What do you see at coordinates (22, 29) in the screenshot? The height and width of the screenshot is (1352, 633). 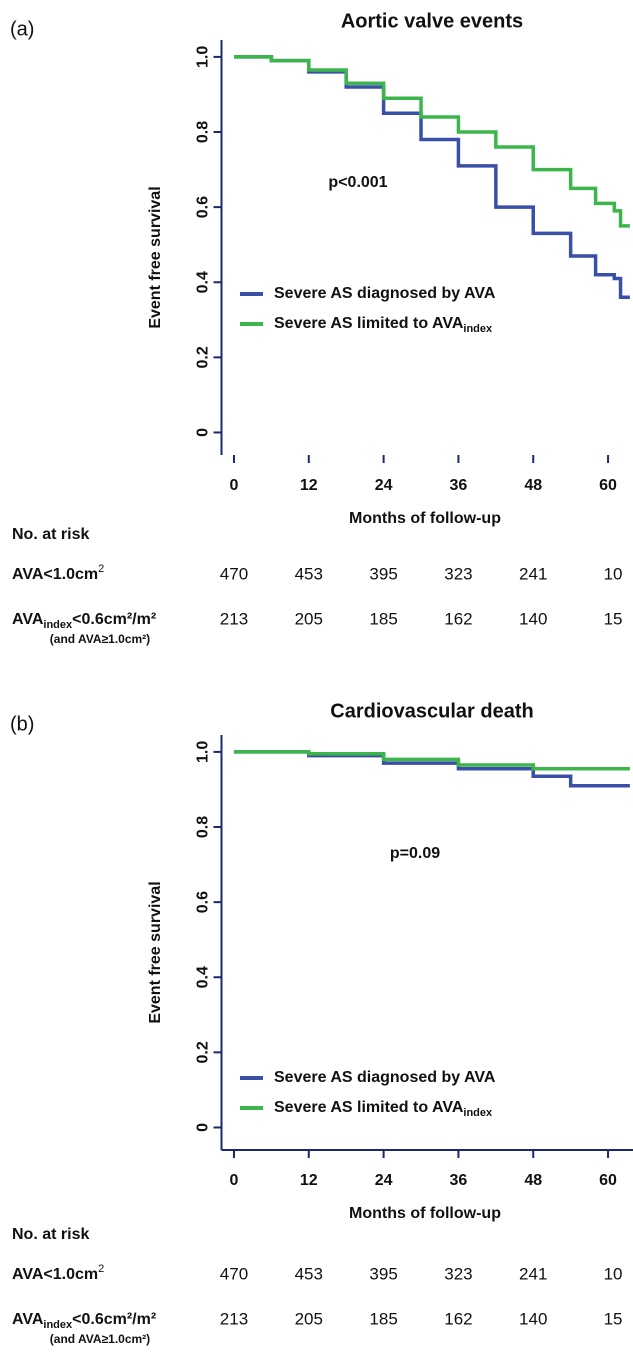 I see `panel-label: (a)` at bounding box center [22, 29].